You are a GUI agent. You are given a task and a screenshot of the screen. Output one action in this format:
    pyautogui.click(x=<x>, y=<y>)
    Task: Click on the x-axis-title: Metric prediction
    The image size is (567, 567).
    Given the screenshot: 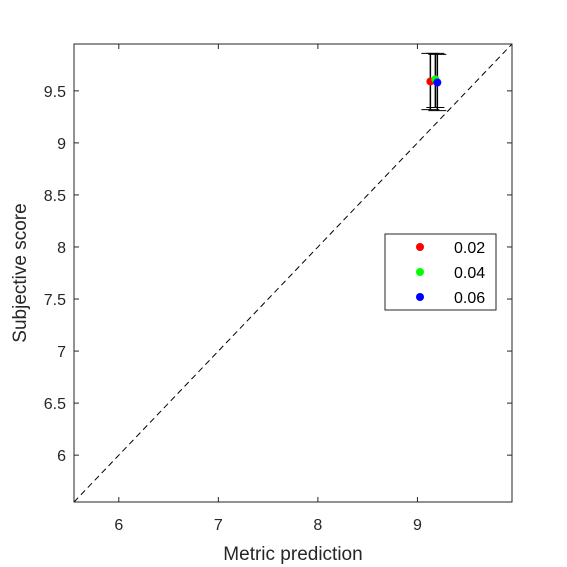 What is the action you would take?
    pyautogui.click(x=292, y=554)
    